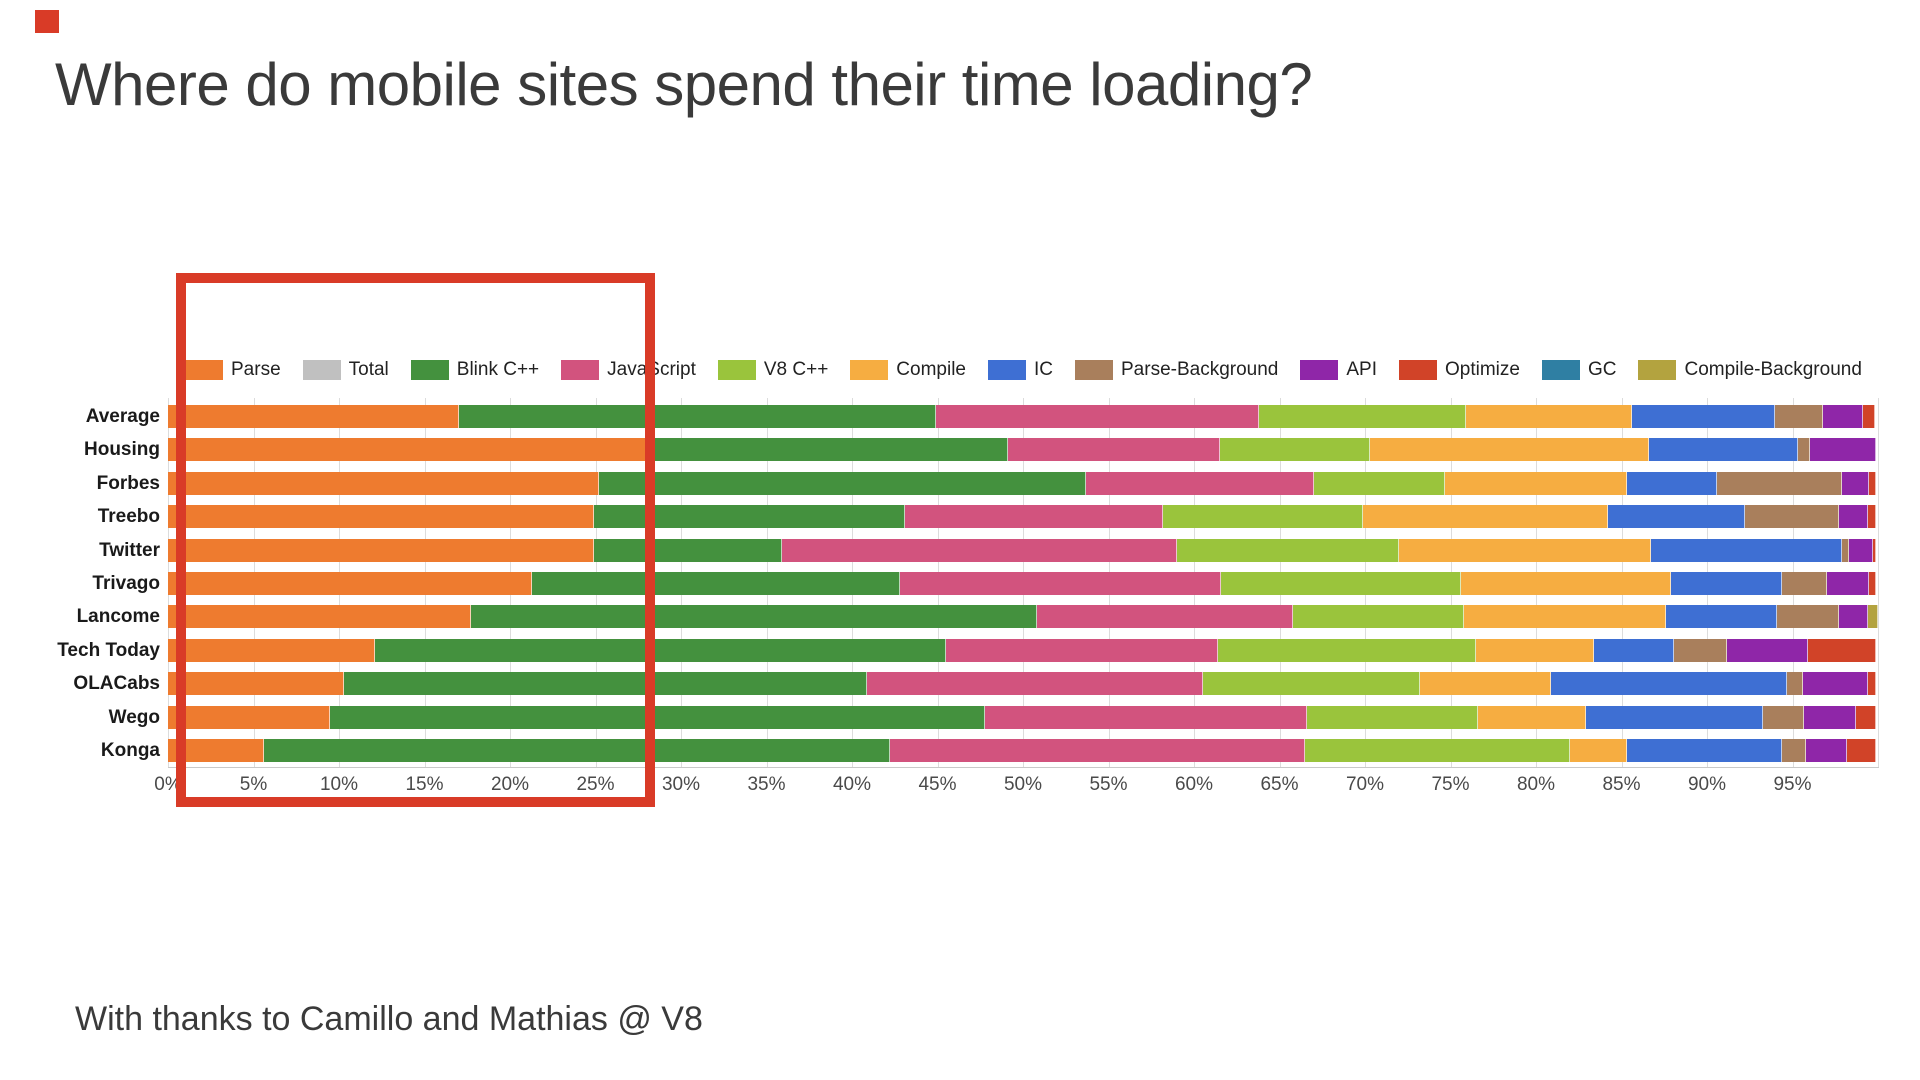  Describe the element at coordinates (1365, 784) in the screenshot. I see `x-tick-label: 70%` at that location.